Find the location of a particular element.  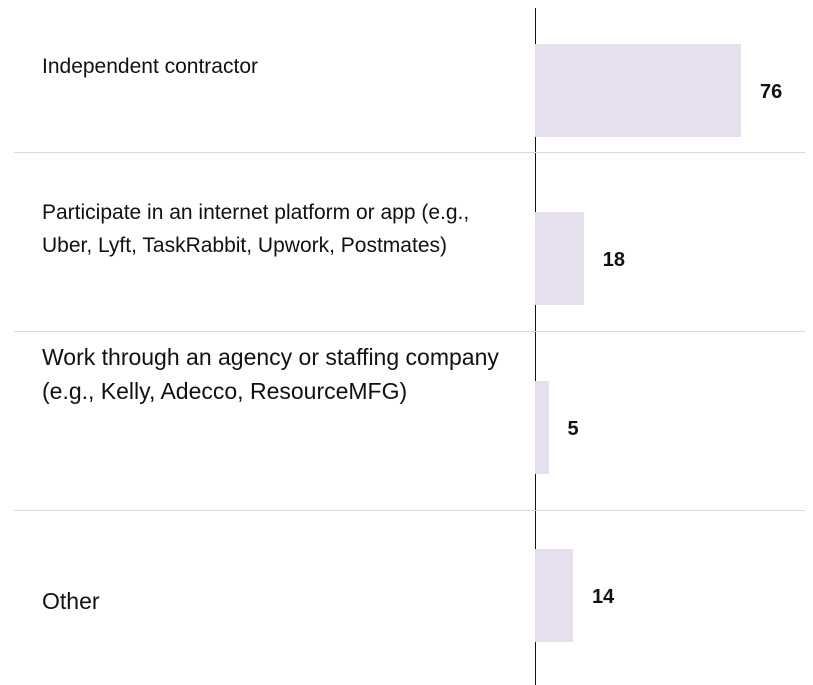

category-label: Other is located at coordinates (71, 601).